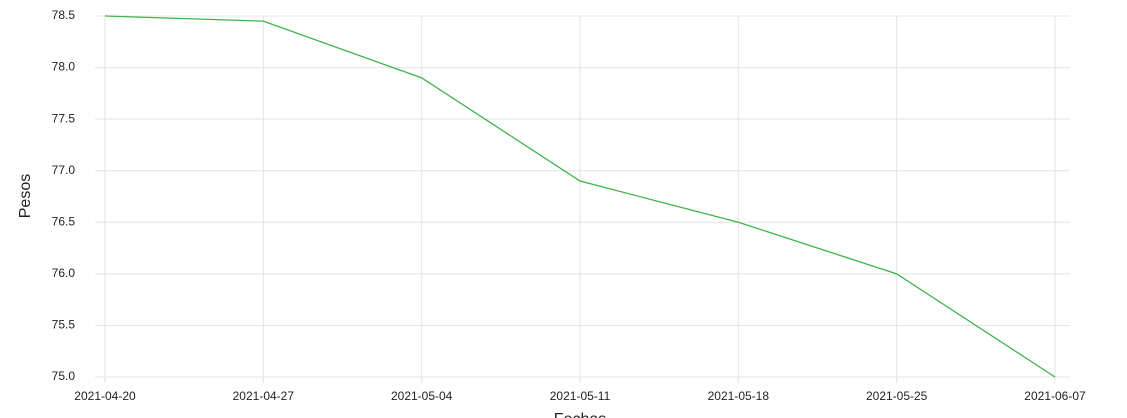 Image resolution: width=1127 pixels, height=418 pixels. I want to click on y-tick-label: 76.0, so click(64, 273).